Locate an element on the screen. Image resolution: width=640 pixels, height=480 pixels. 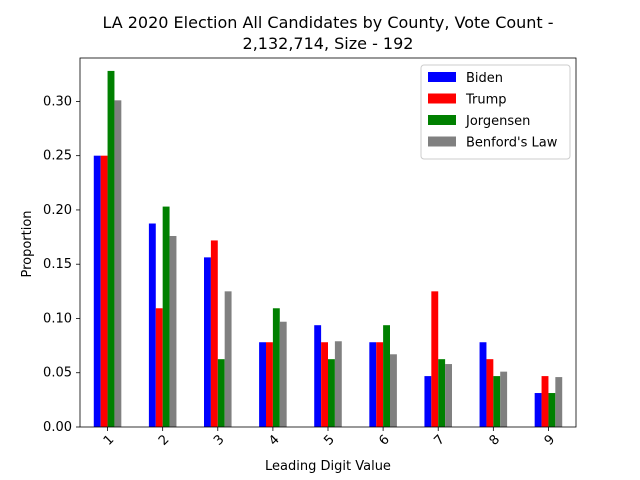
y-tick-label: 0.10 is located at coordinates (57, 318).